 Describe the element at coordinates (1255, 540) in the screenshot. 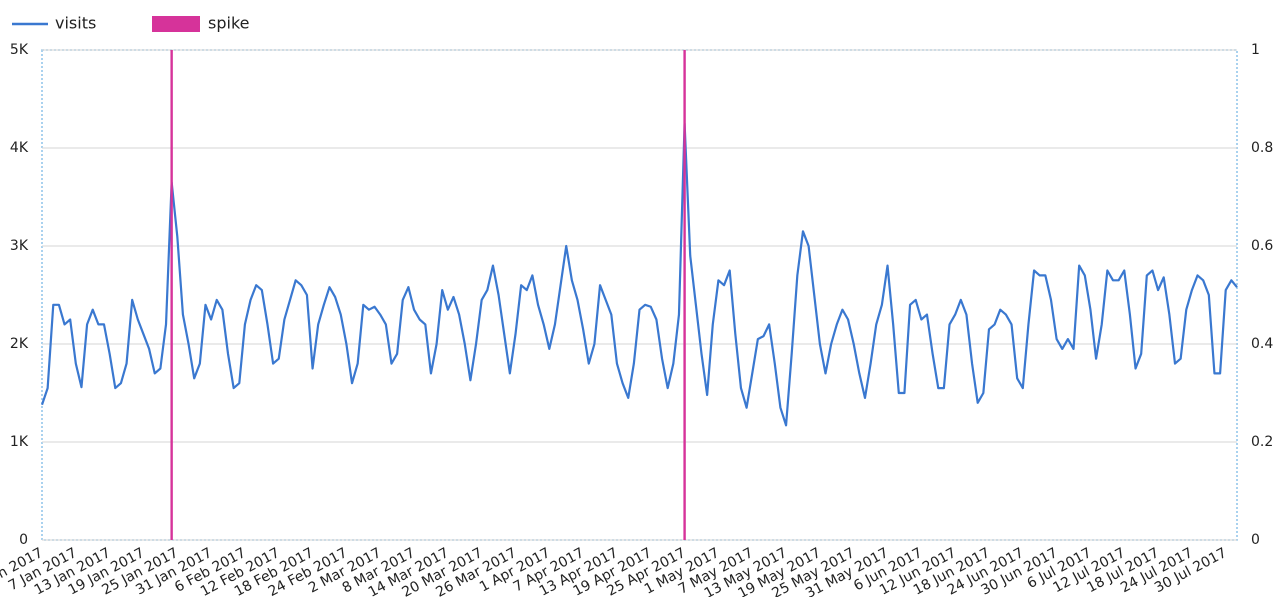

I see `y2-tick-label: 0` at that location.